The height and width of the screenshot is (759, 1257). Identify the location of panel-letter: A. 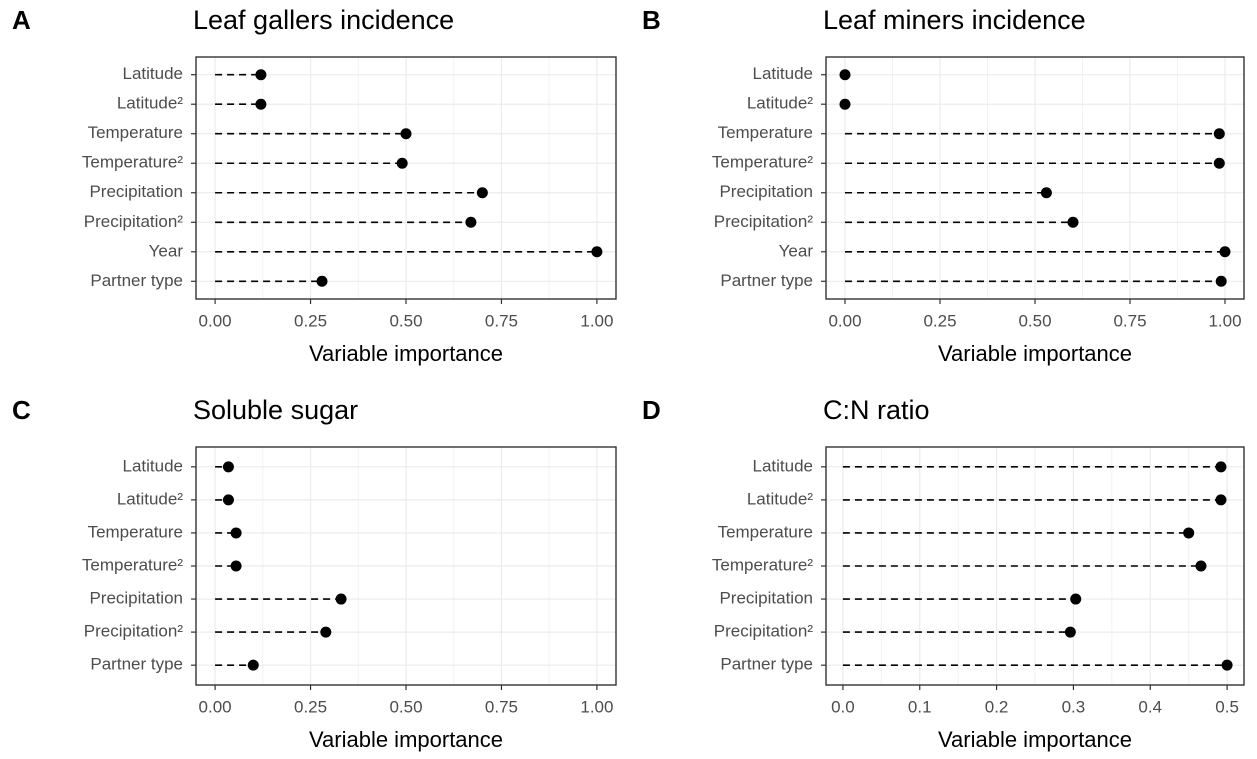
(21, 20).